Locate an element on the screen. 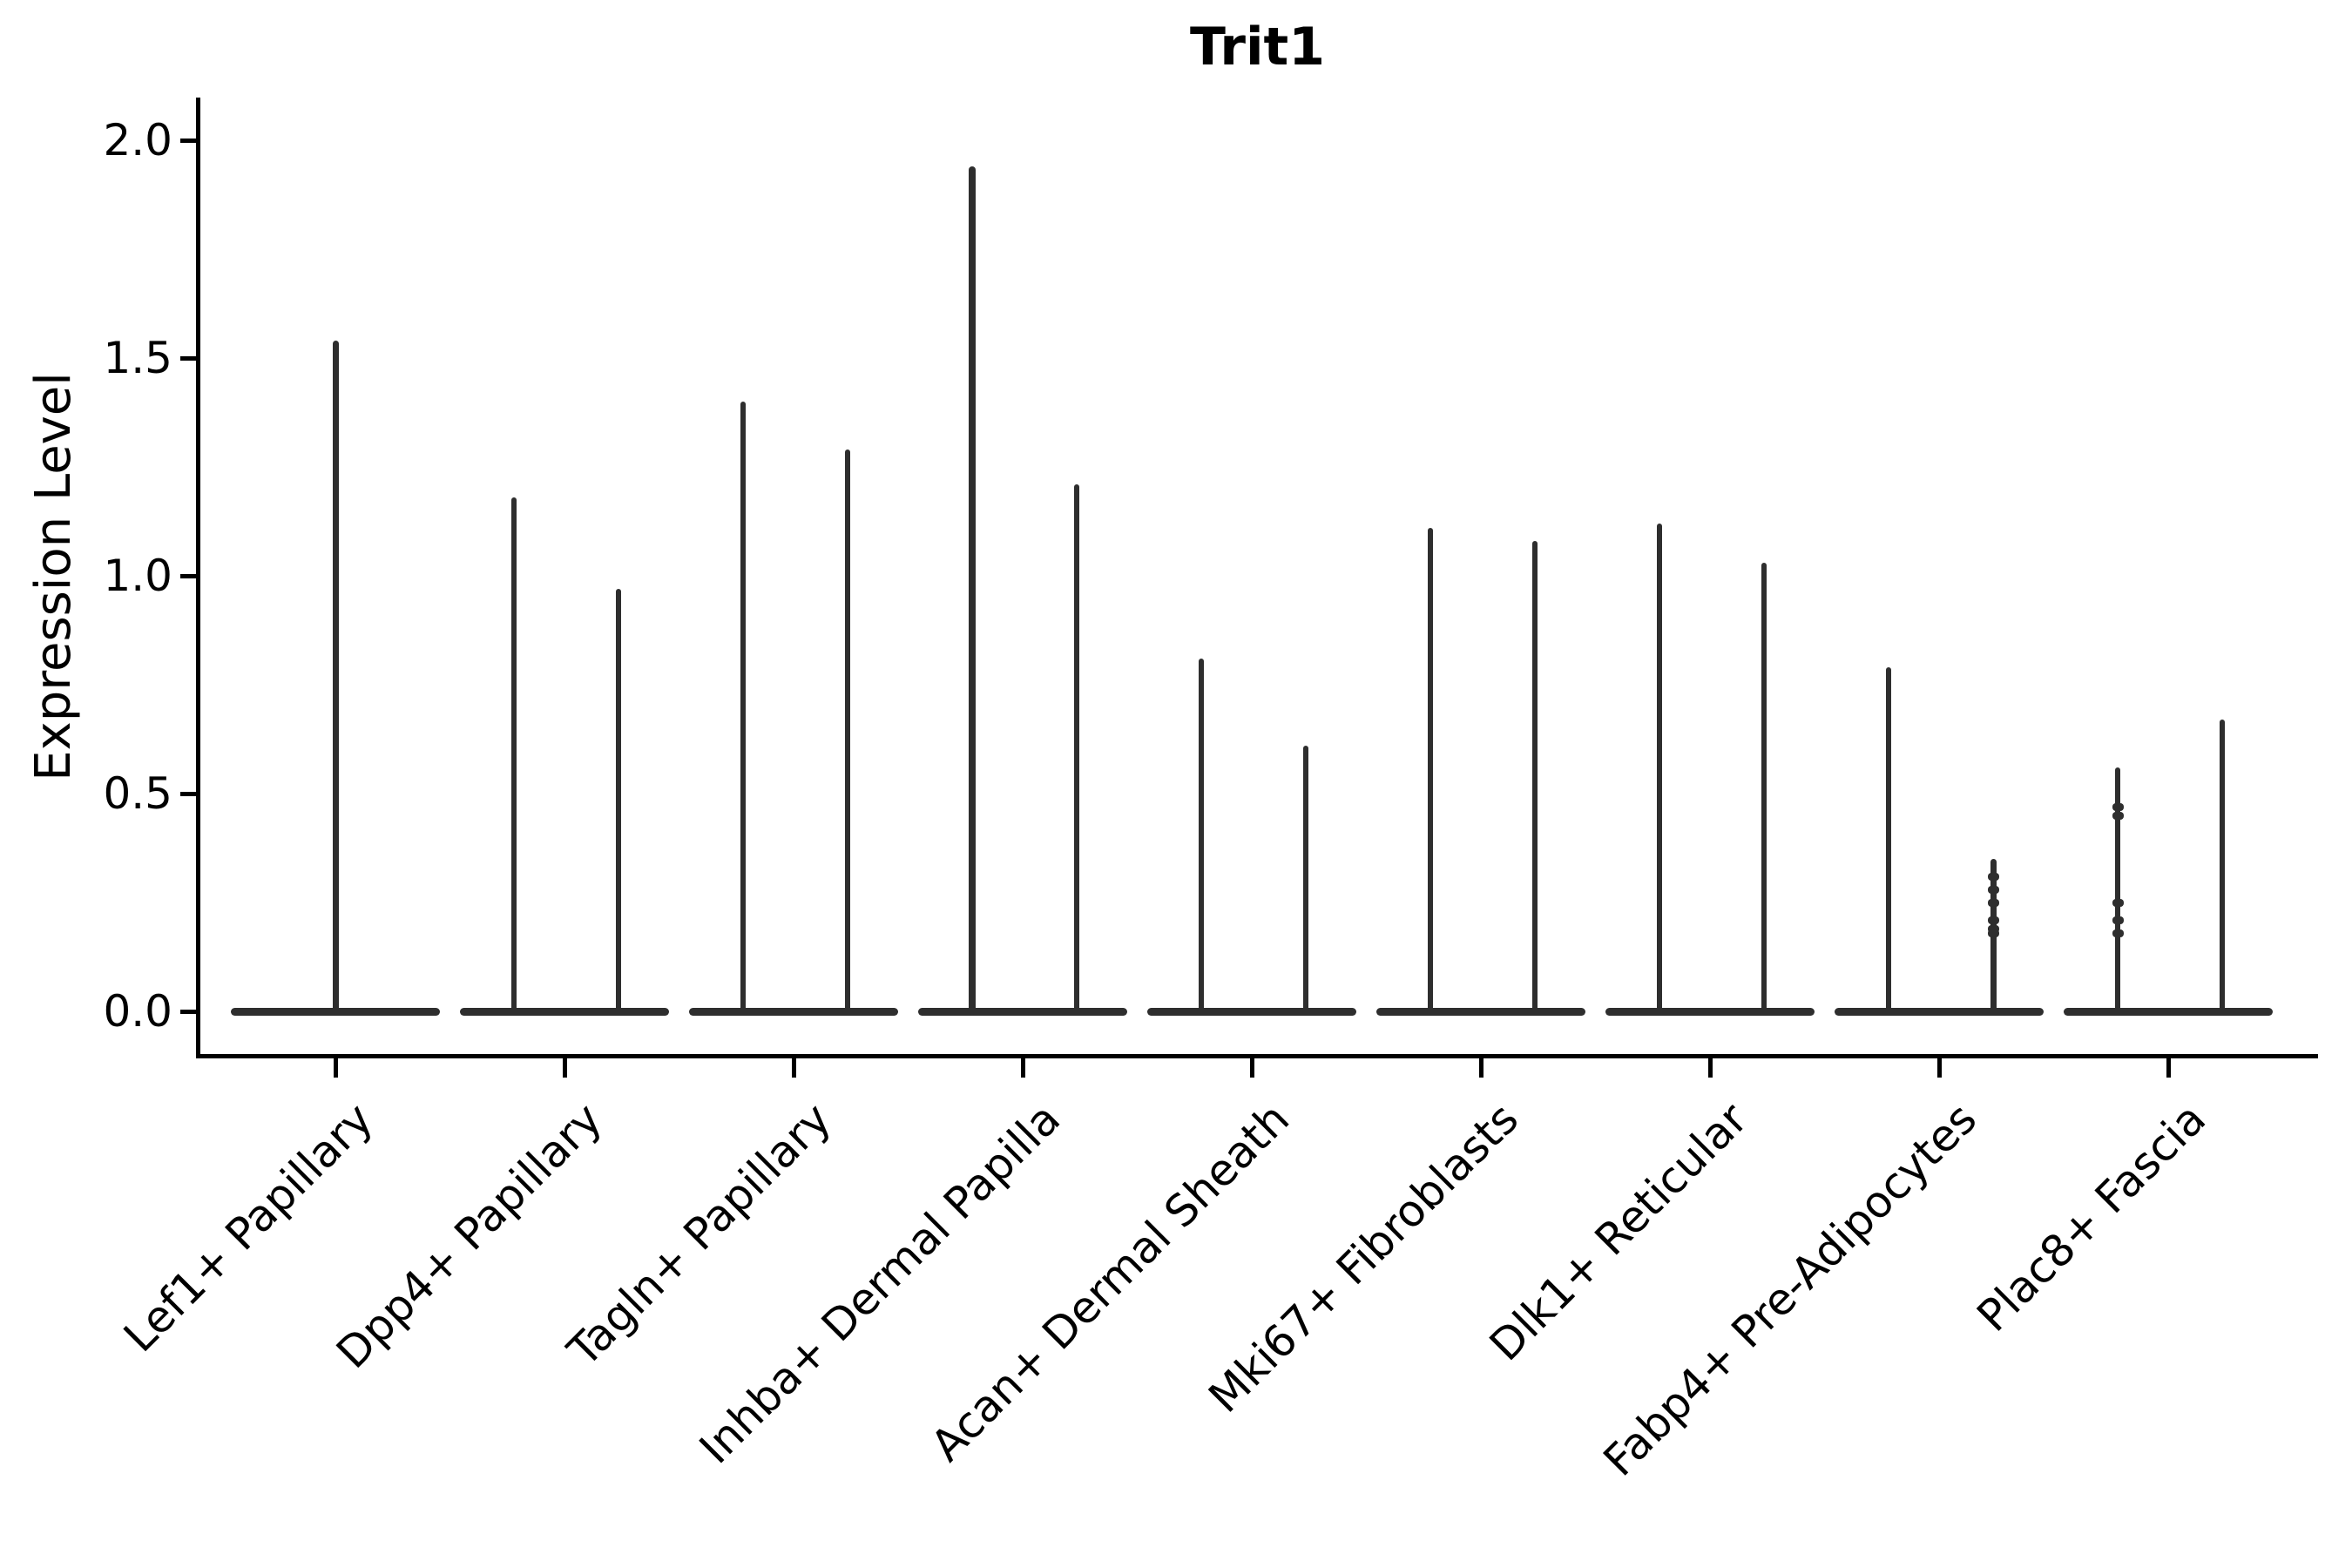  y-axis-line is located at coordinates (198, 577).